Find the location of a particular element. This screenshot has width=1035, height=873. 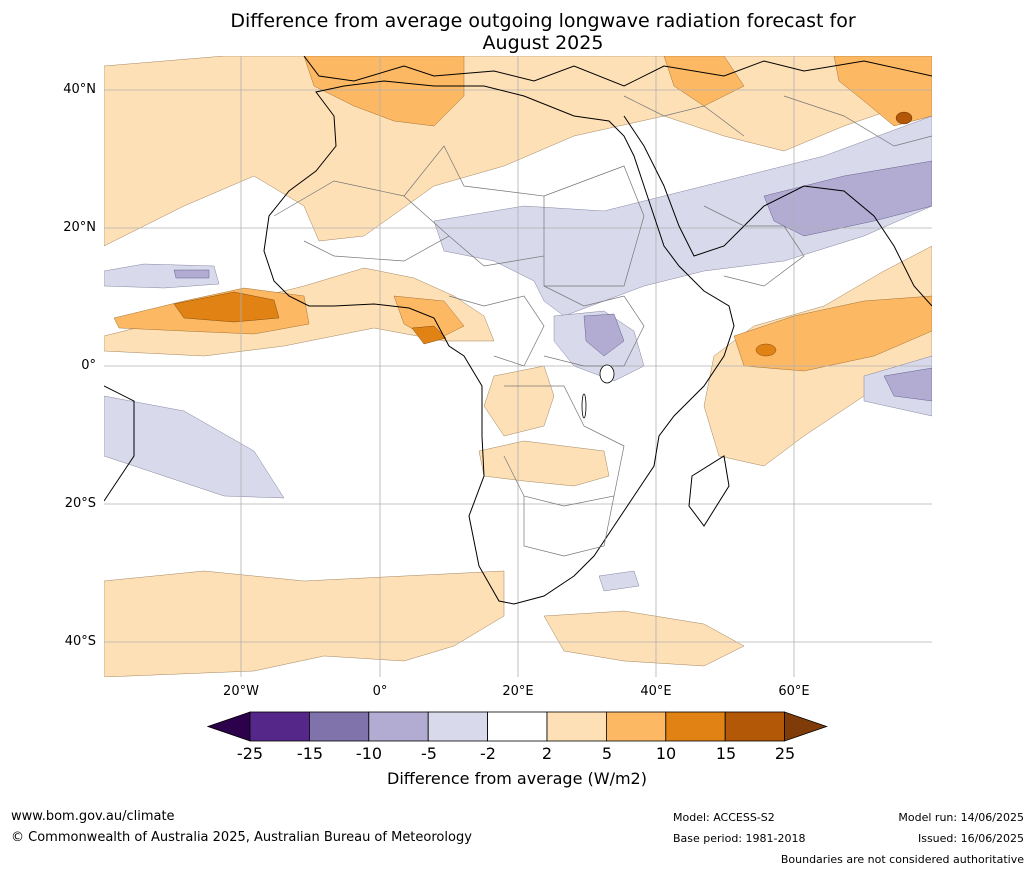

colorbar-tick: -10 is located at coordinates (369, 753).